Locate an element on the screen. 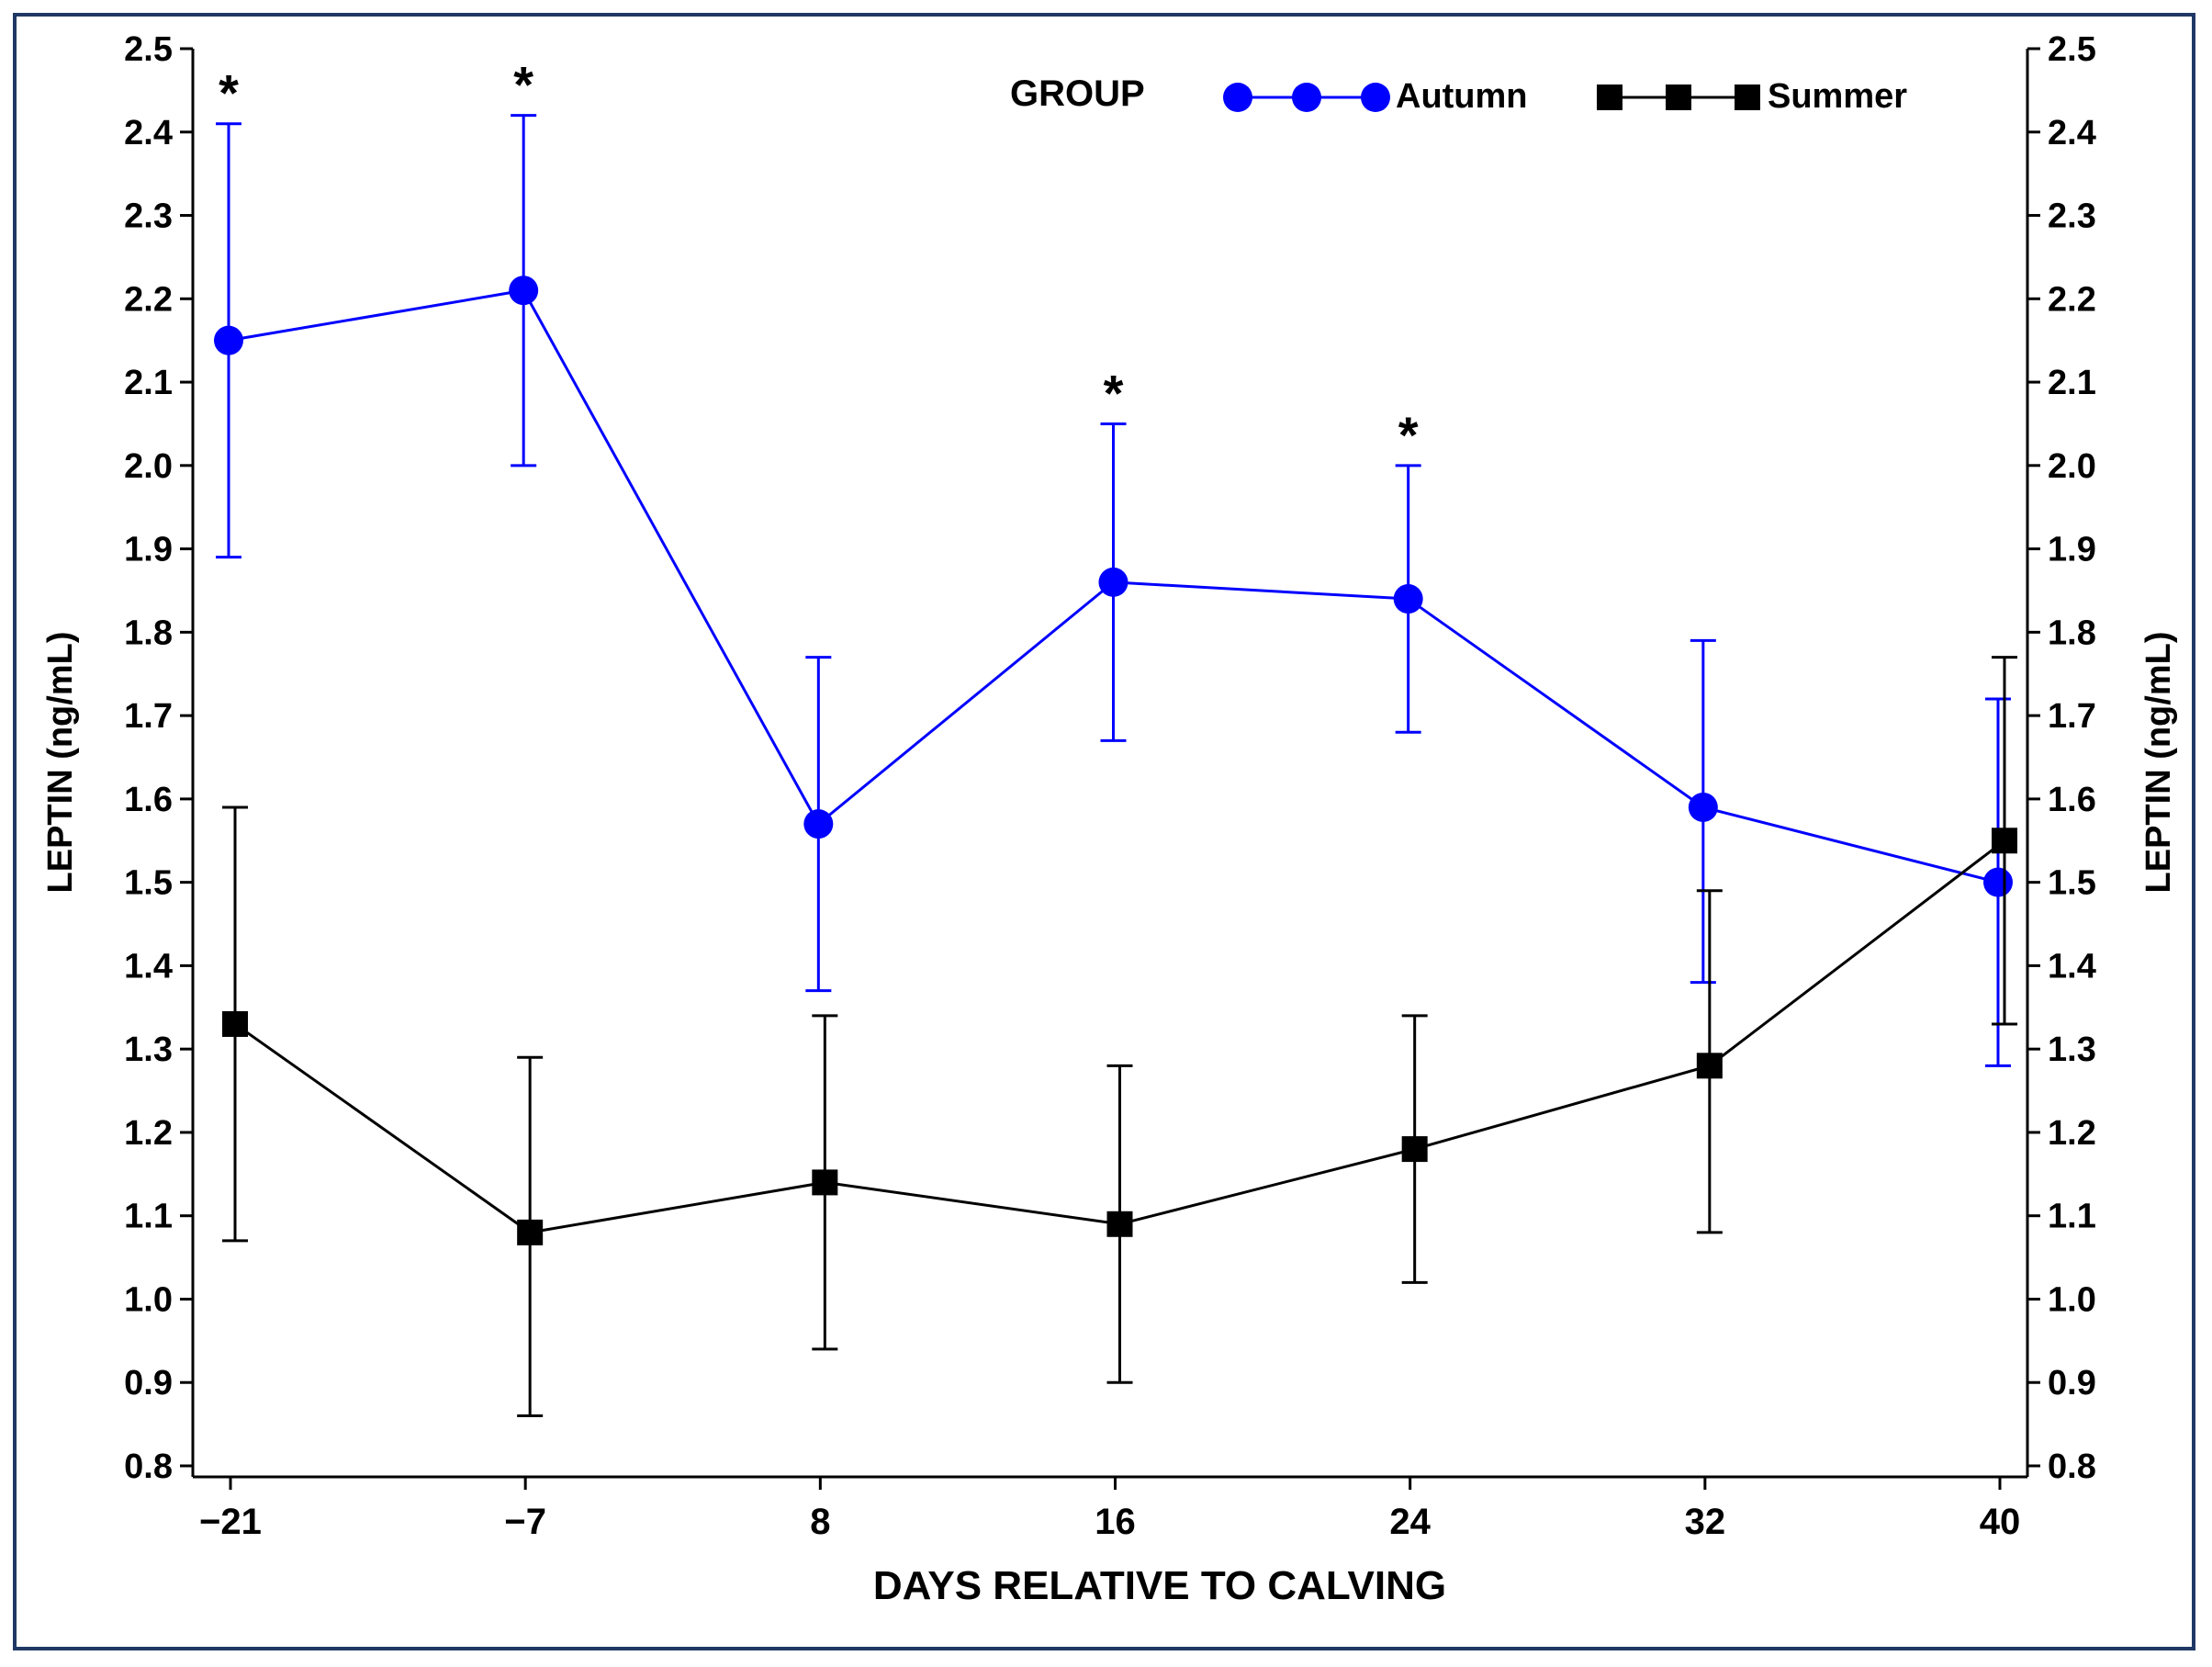 The image size is (2212, 1667). y-tick-label-left: 1.0 is located at coordinates (148, 1299).